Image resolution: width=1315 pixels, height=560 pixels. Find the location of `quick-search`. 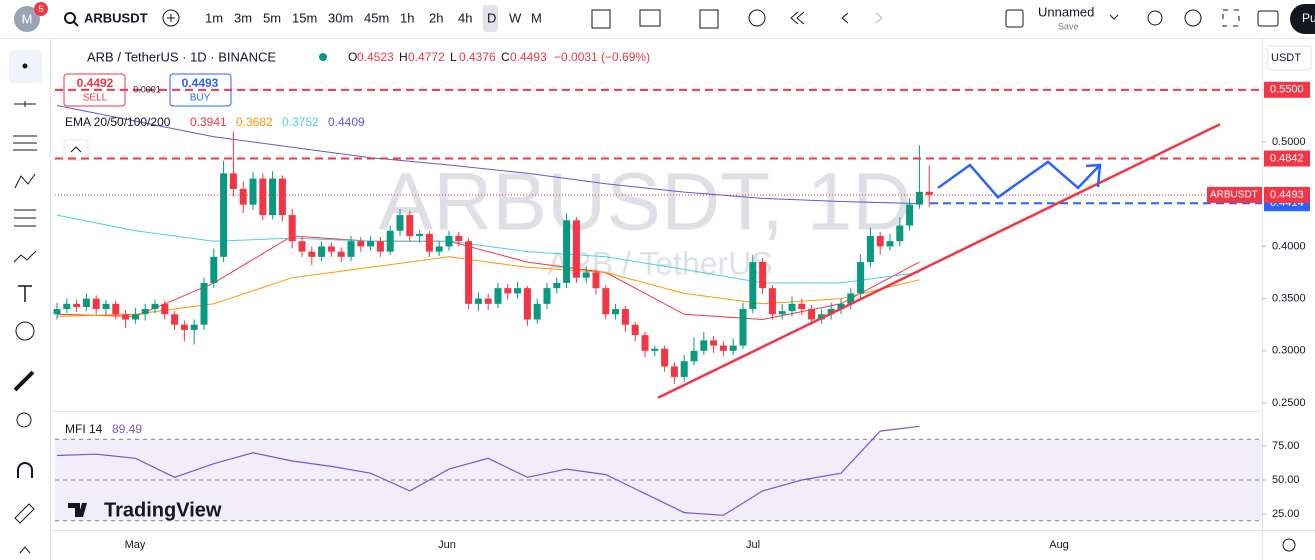

quick-search is located at coordinates (1155, 18).